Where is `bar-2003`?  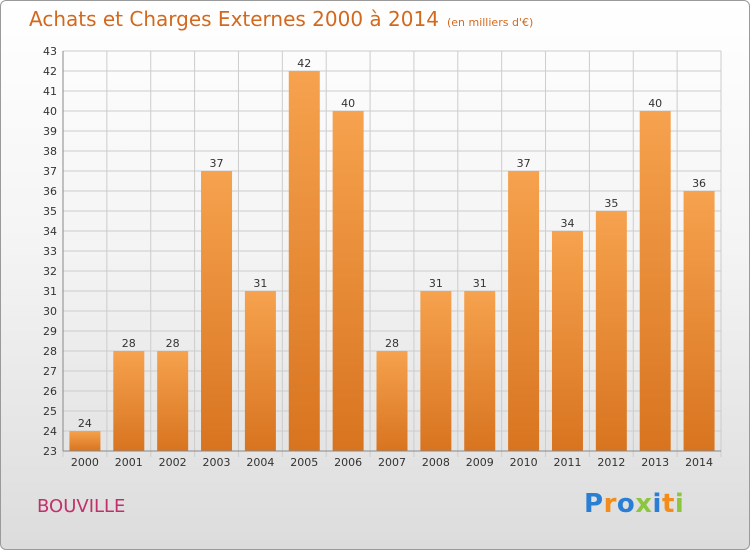 bar-2003 is located at coordinates (217, 311).